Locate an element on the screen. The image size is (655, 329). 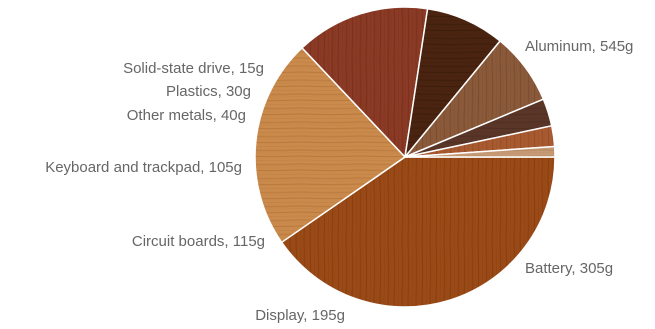
pie-slice-display is located at coordinates (365, 82).